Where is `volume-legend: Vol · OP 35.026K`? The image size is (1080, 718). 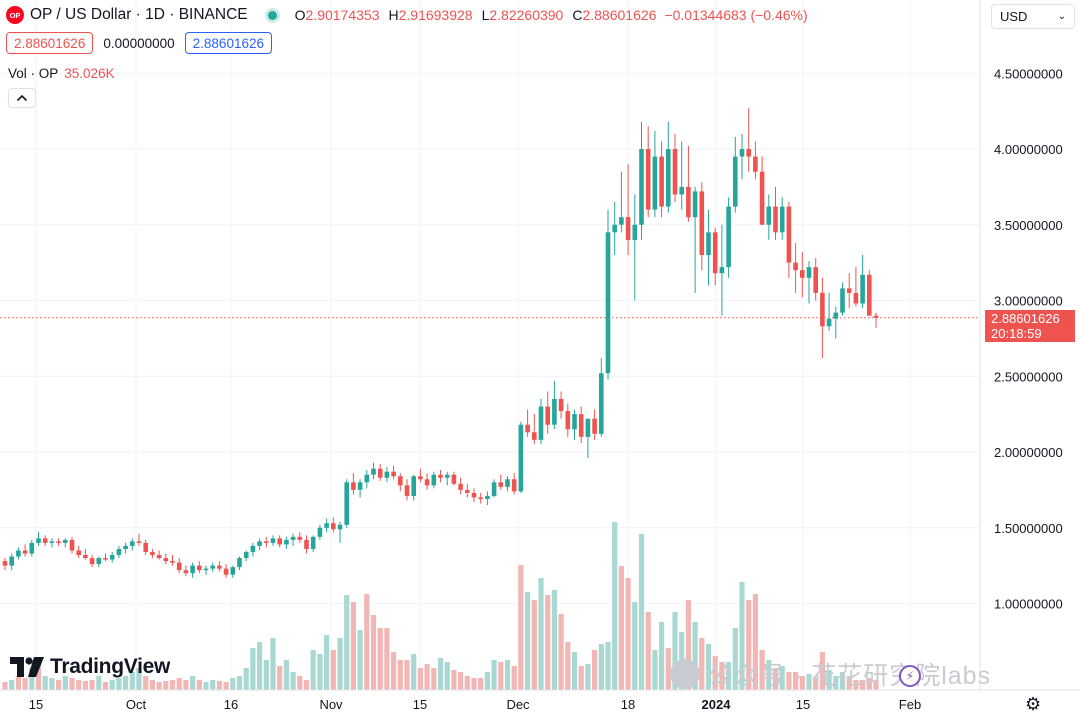 volume-legend: Vol · OP 35.026K is located at coordinates (61, 73).